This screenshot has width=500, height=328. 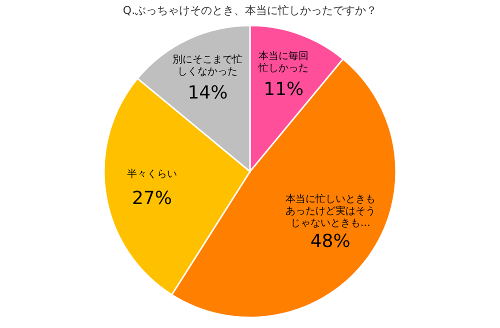 What do you see at coordinates (207, 66) in the screenshot?
I see `slice-label: 別にそこまで忙しくなかった` at bounding box center [207, 66].